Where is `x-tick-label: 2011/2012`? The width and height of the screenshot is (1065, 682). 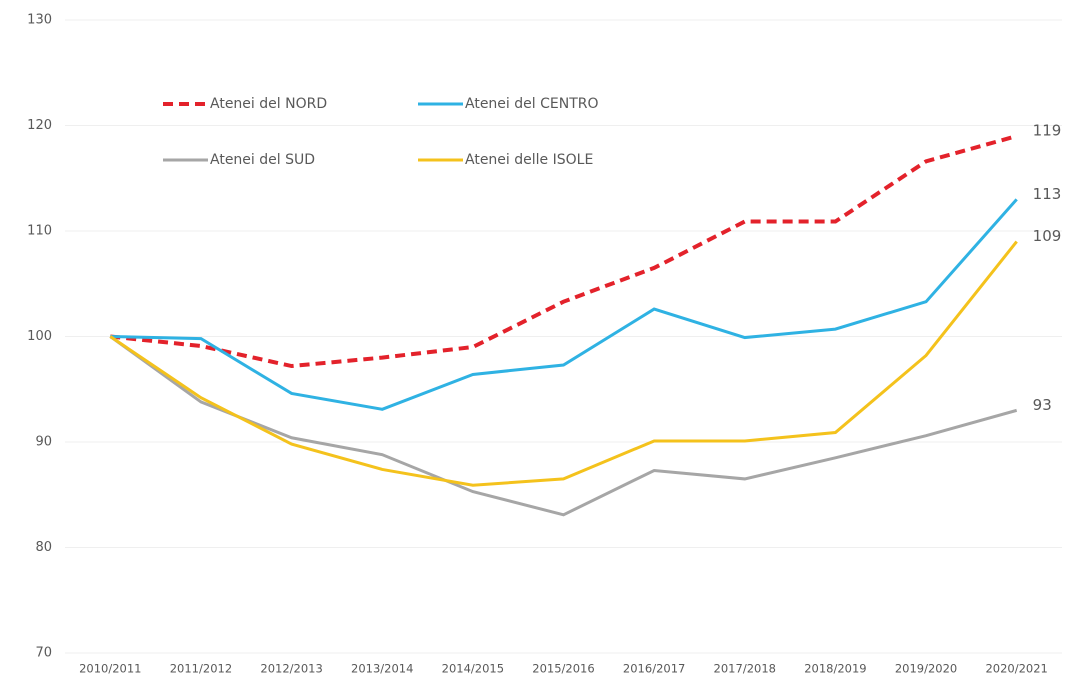
x-tick-label: 2011/2012 is located at coordinates (201, 669).